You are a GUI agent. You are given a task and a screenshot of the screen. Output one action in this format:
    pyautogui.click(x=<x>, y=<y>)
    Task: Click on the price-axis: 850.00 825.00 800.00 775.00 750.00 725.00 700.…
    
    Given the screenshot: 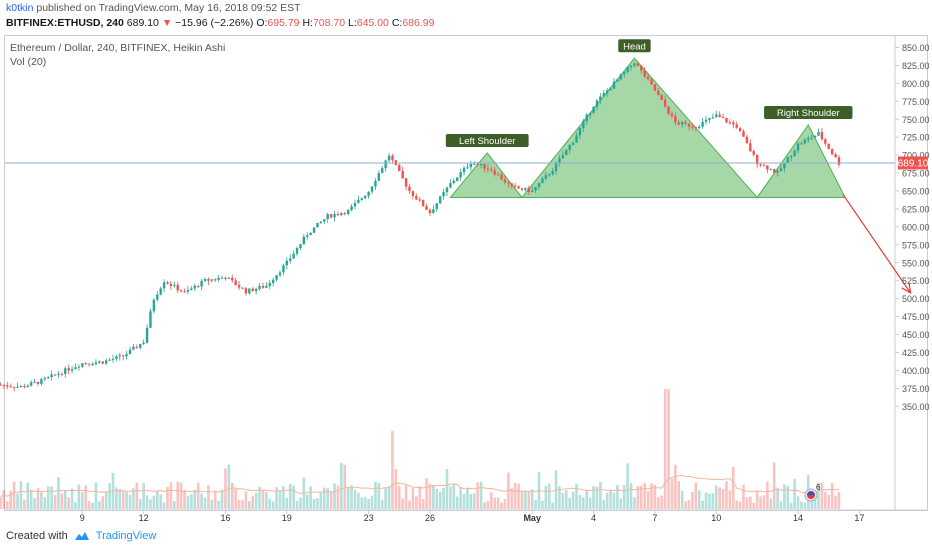 What is the action you would take?
    pyautogui.click(x=912, y=227)
    